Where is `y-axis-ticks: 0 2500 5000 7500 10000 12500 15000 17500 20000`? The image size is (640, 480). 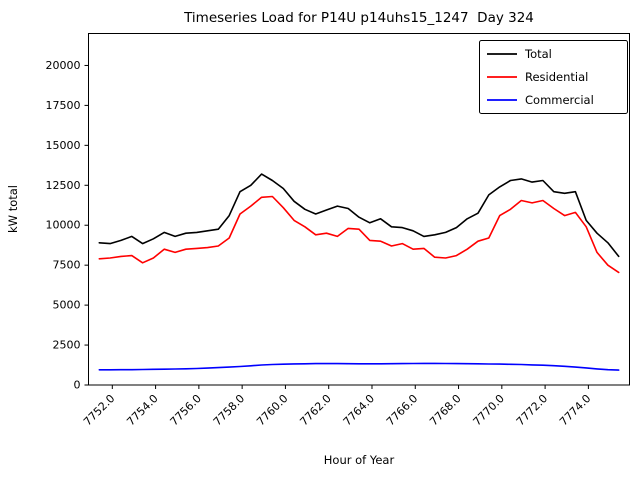
y-axis-ticks: 0 2500 5000 7500 10000 12500 15000 17500 20000 is located at coordinates (67, 225).